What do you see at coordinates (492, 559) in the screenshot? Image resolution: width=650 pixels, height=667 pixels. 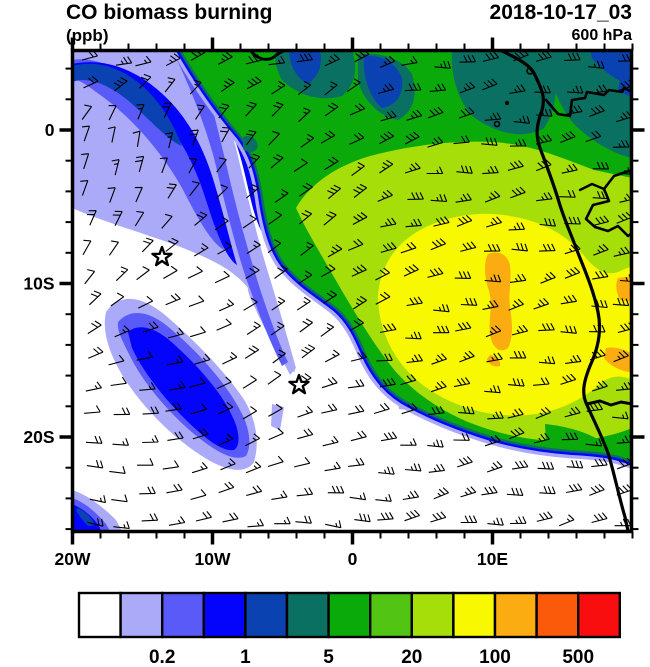 I see `lon-tick-label: 10E` at bounding box center [492, 559].